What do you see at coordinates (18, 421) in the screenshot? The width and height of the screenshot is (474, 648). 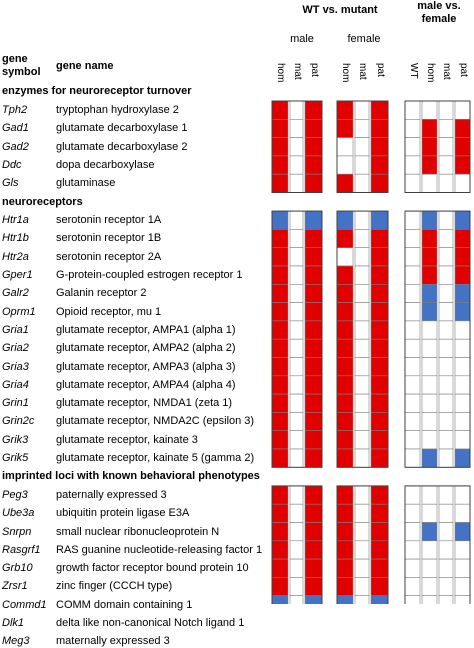 I see `gene-symbol: Grin2c` at bounding box center [18, 421].